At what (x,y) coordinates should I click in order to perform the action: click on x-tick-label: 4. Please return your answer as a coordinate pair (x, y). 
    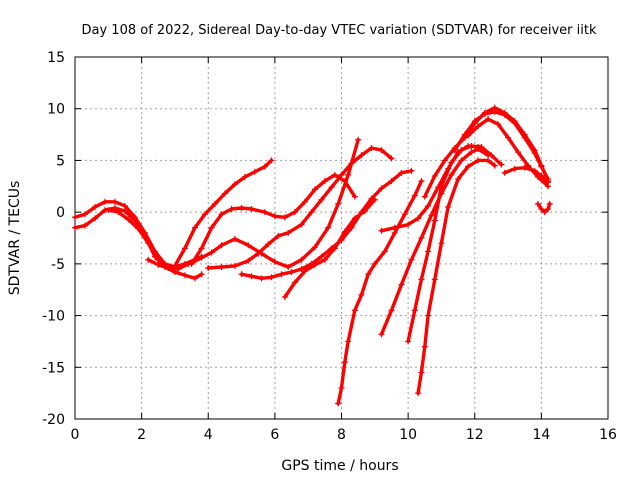
    Looking at the image, I should click on (208, 435).